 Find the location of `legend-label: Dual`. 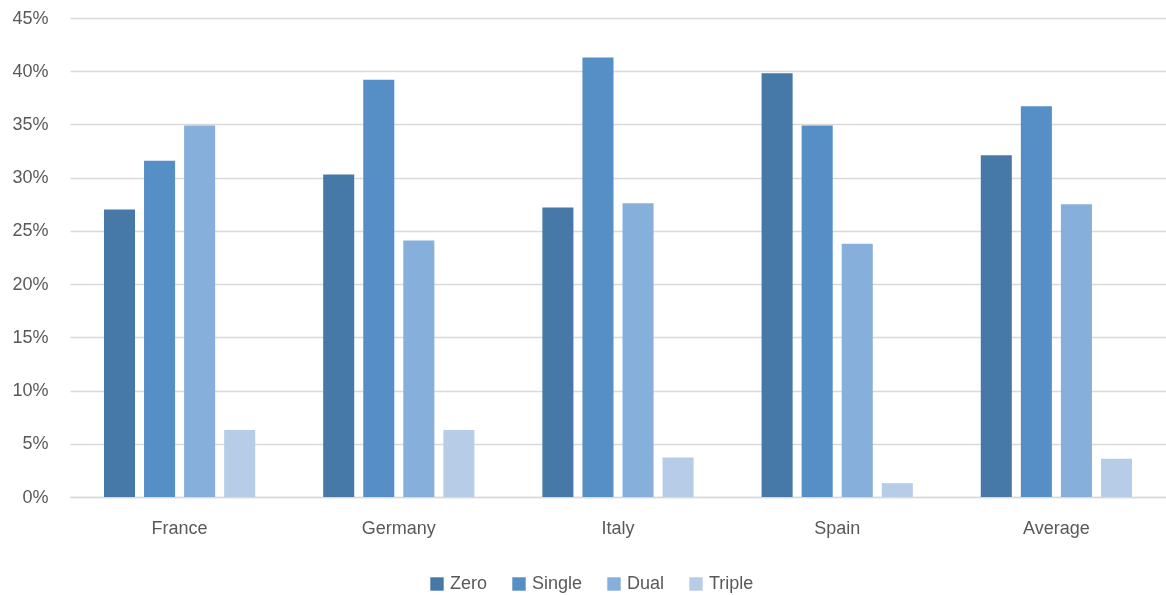

legend-label: Dual is located at coordinates (646, 583).